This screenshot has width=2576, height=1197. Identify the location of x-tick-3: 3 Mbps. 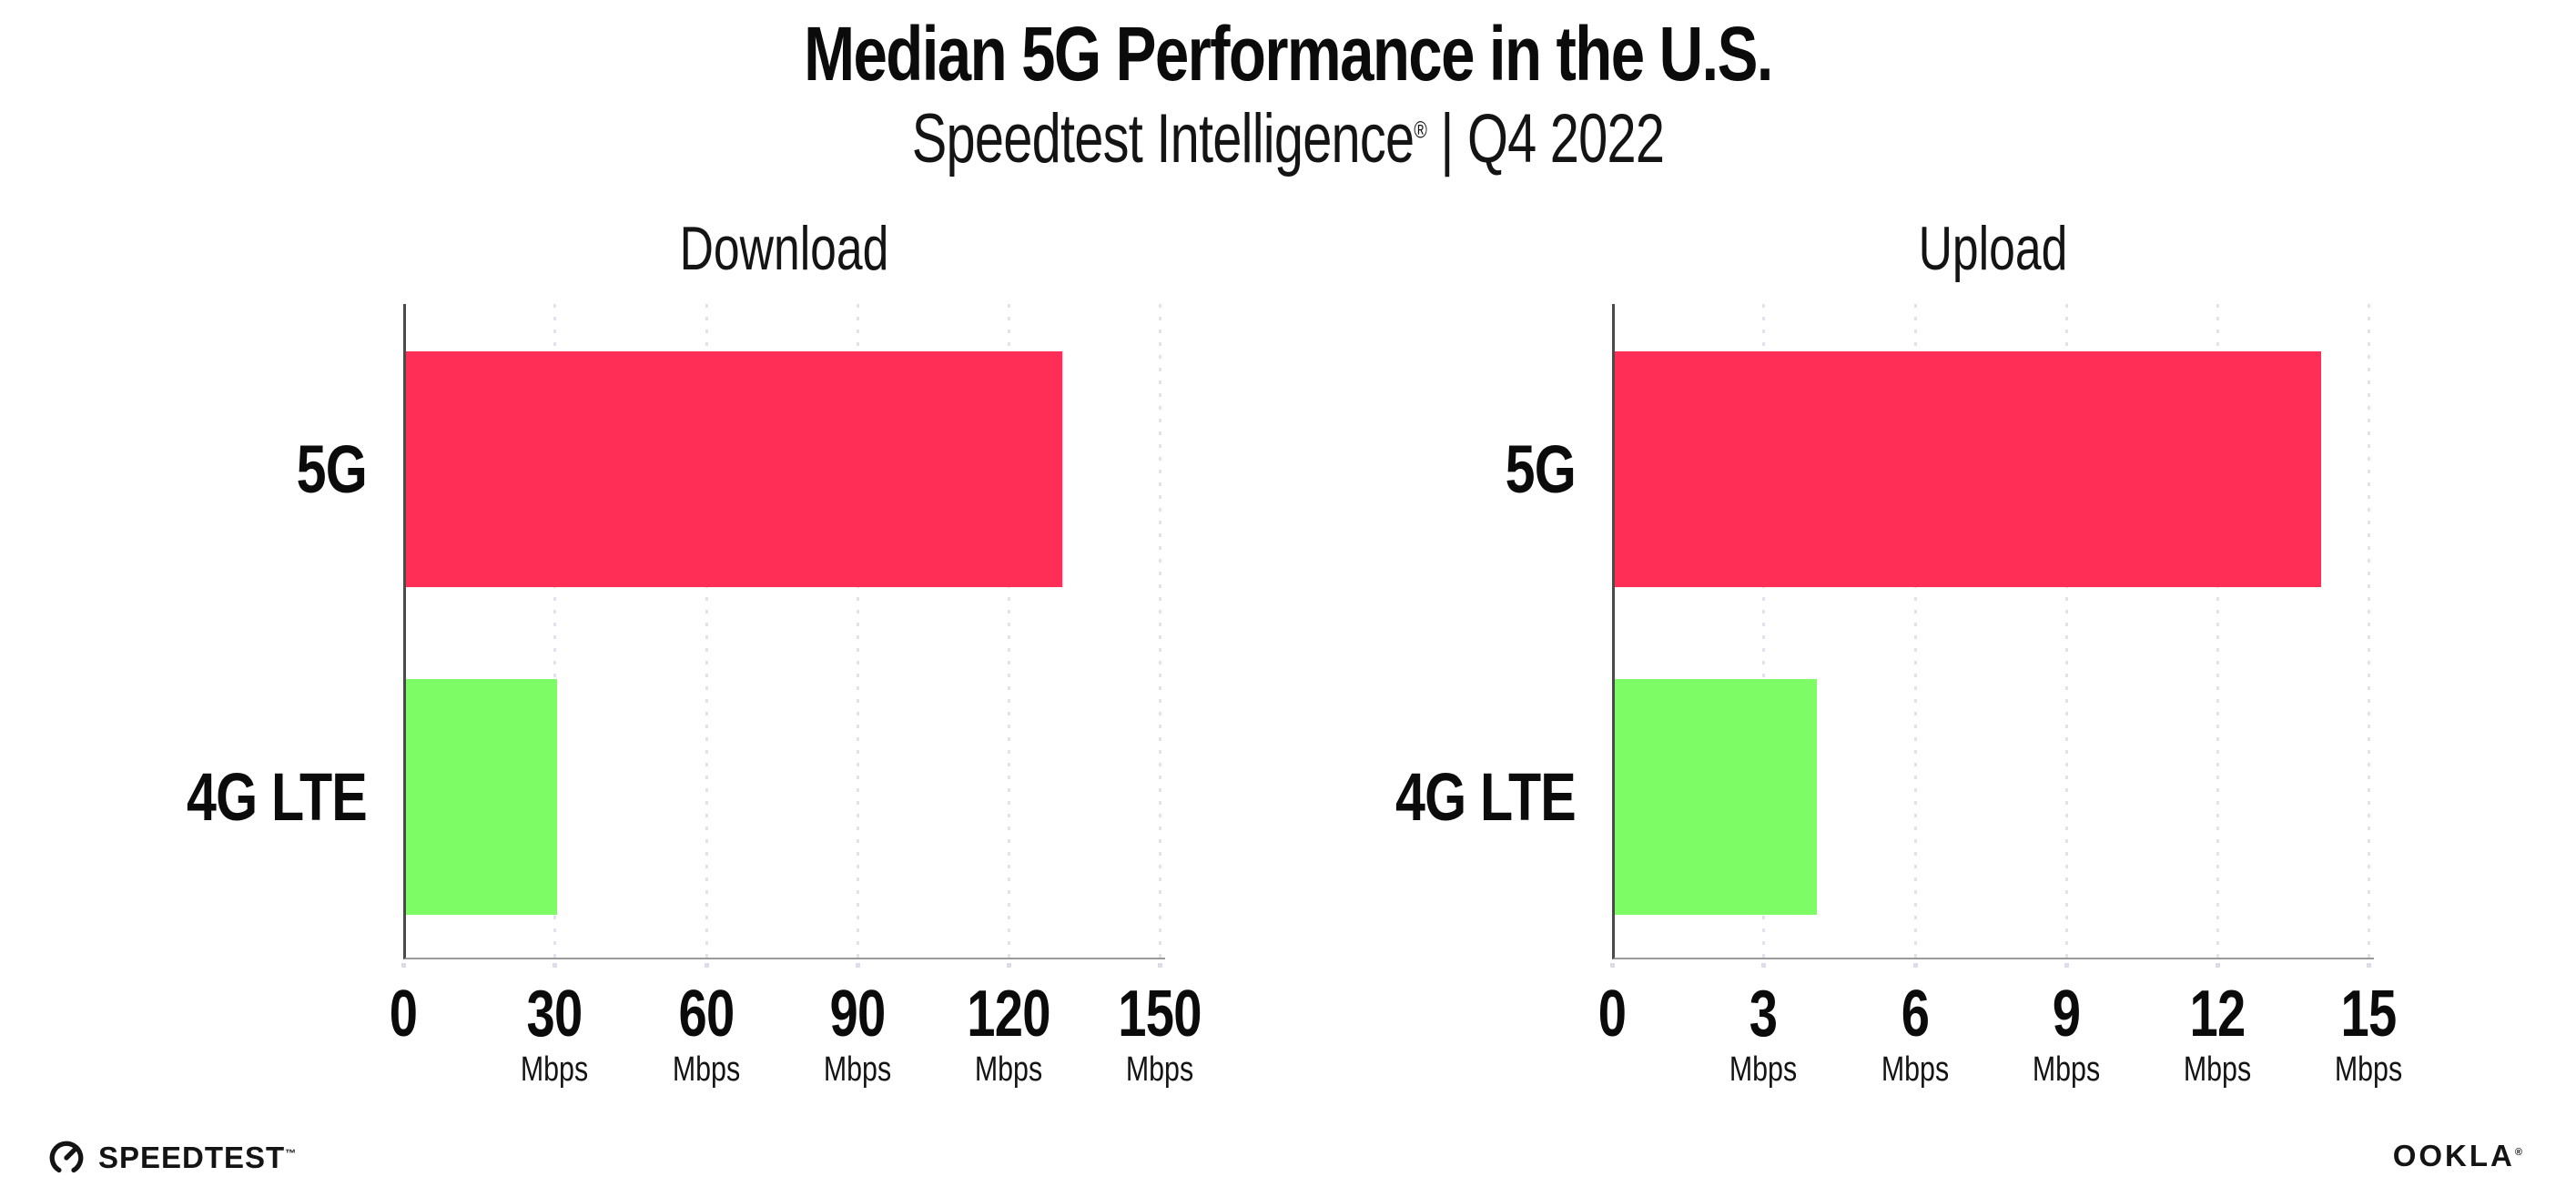
(1763, 1034).